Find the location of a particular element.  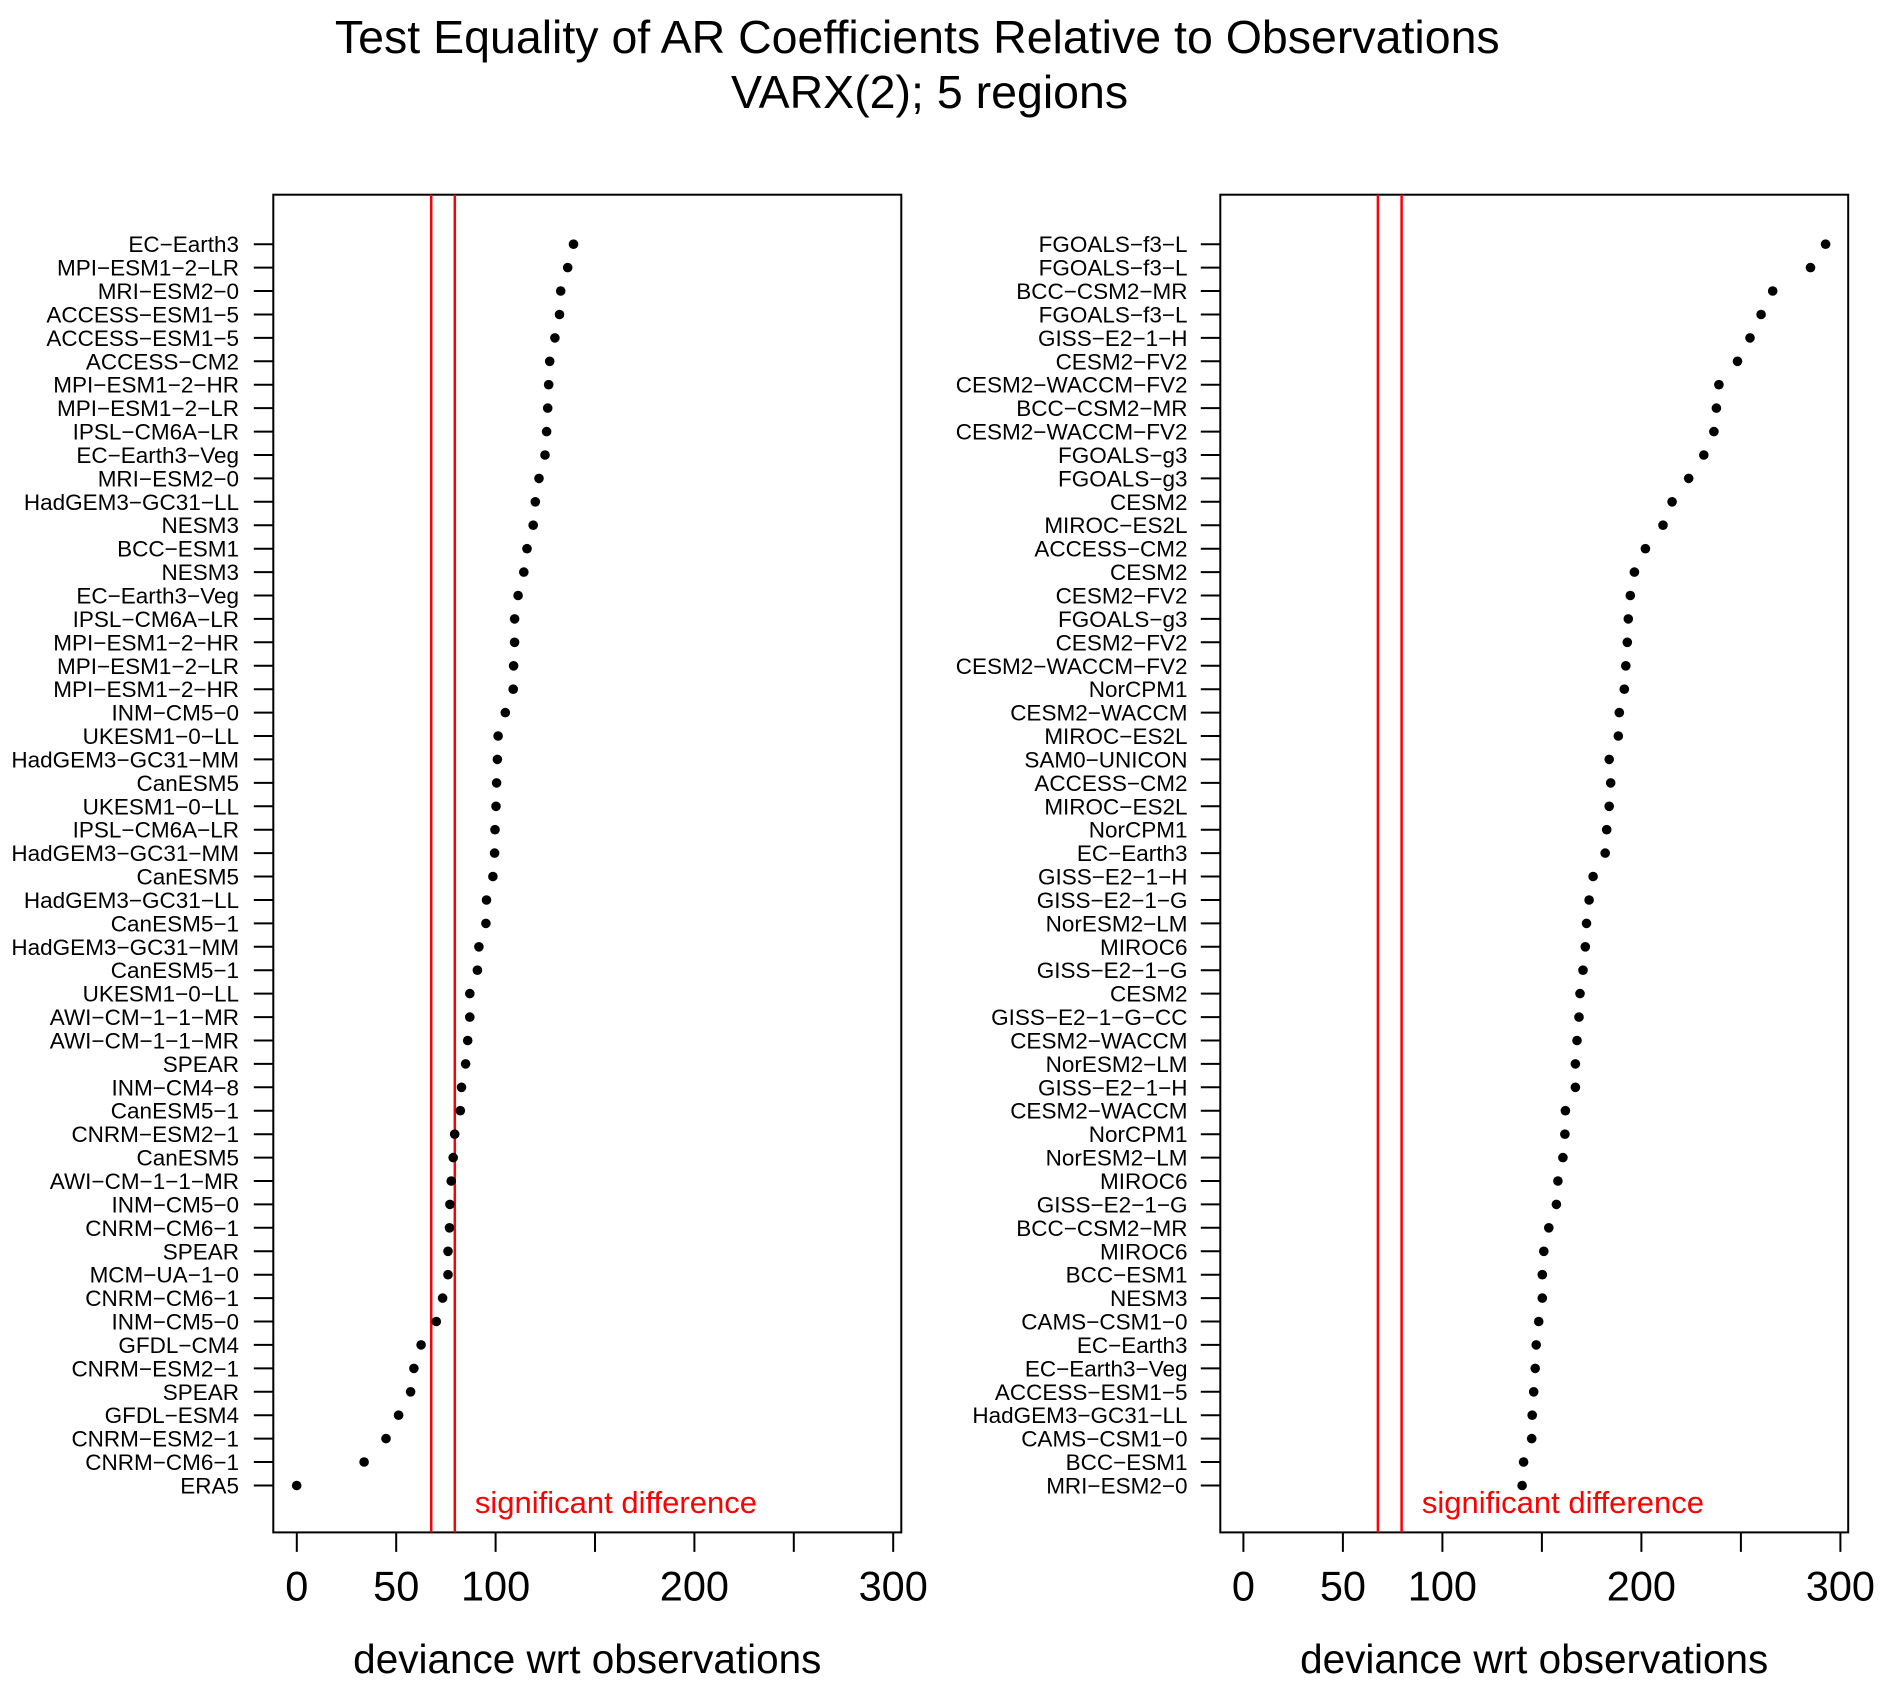

svg-text: CNRM−CM6−1 is located at coordinates (162, 1462).